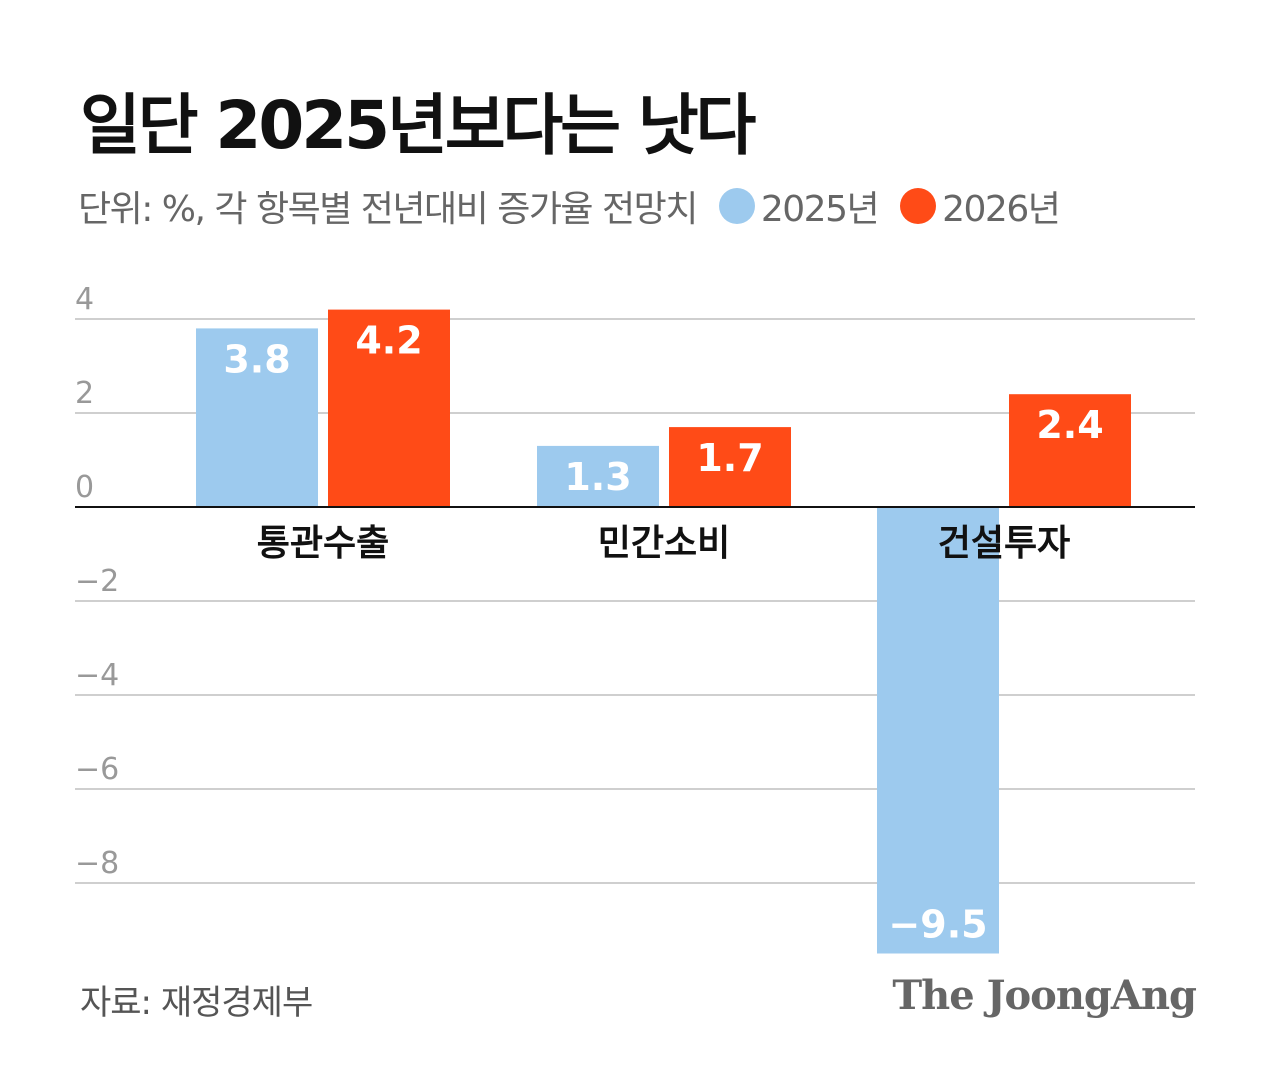 The height and width of the screenshot is (1069, 1280). What do you see at coordinates (84, 487) in the screenshot?
I see `y-tick-label: 0` at bounding box center [84, 487].